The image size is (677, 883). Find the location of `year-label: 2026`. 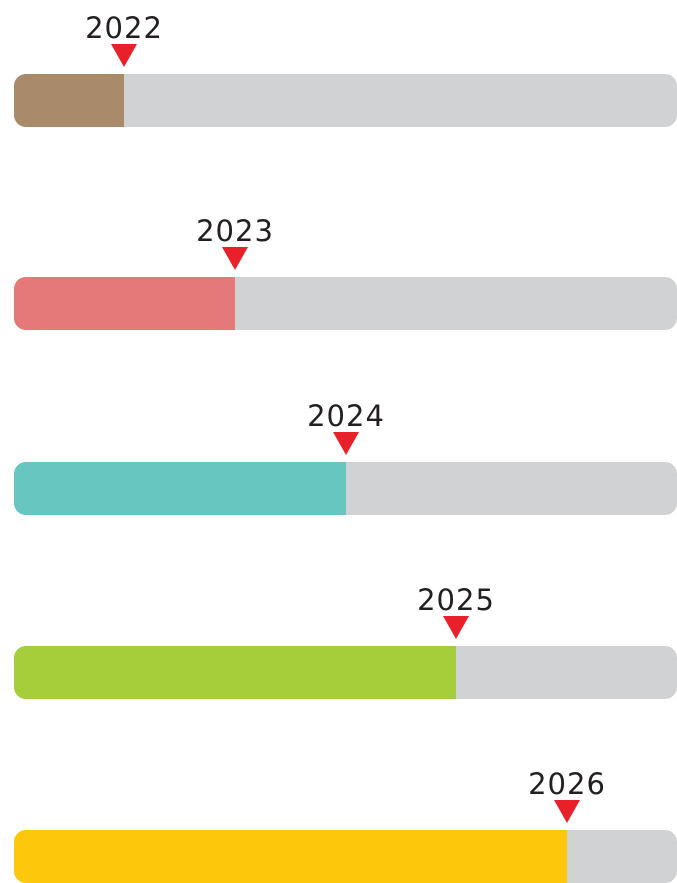

year-label: 2026 is located at coordinates (567, 784).